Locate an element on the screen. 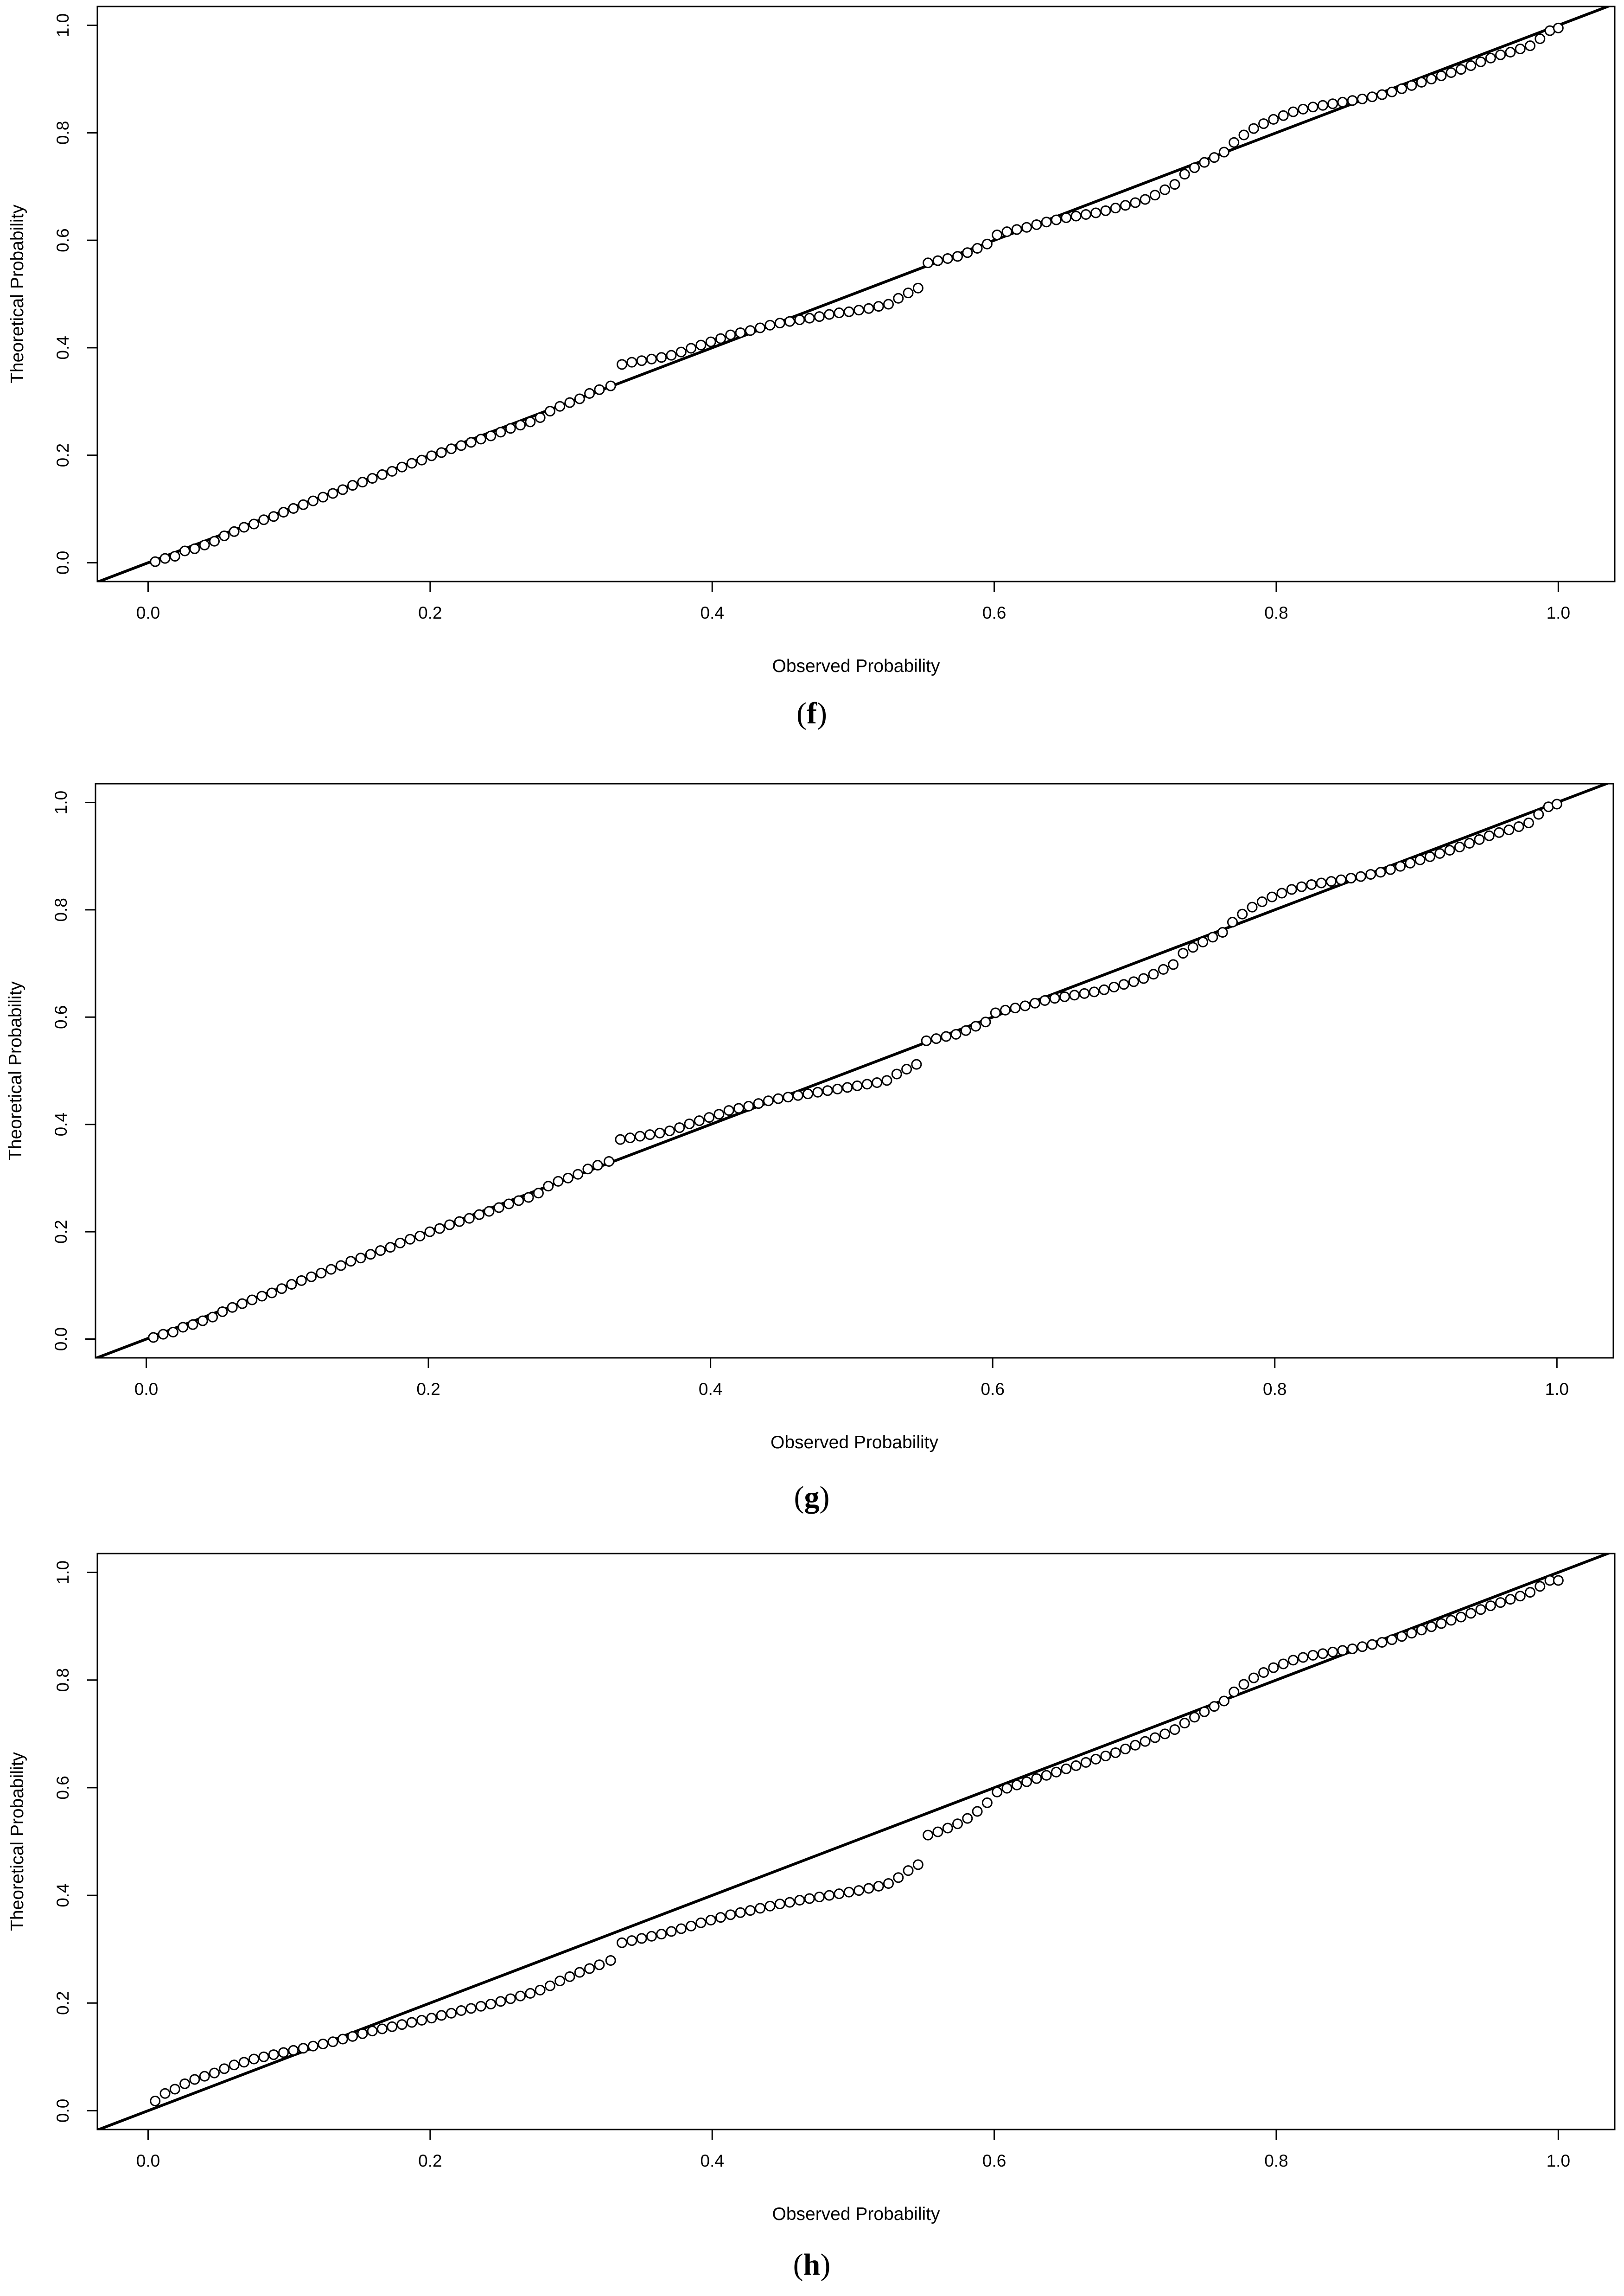  x-axis-title: Observed Probability is located at coordinates (856, 2214).